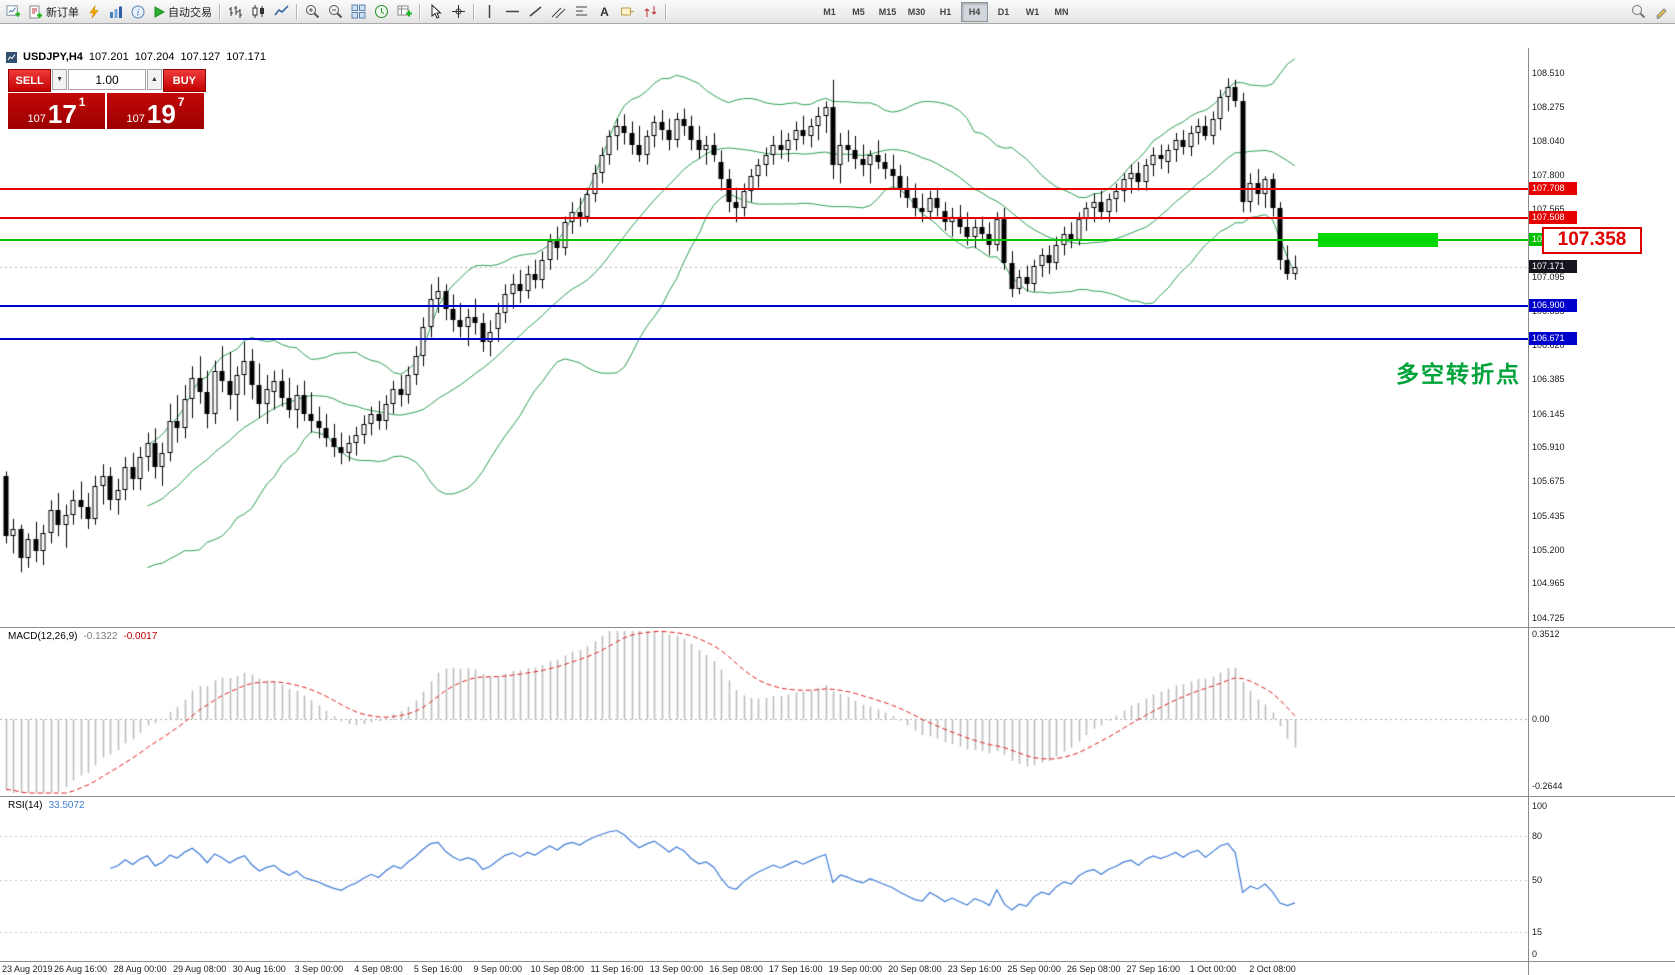 This screenshot has width=1675, height=975. Describe the element at coordinates (829, 11) in the screenshot. I see `timeframe-M1: M1` at that location.